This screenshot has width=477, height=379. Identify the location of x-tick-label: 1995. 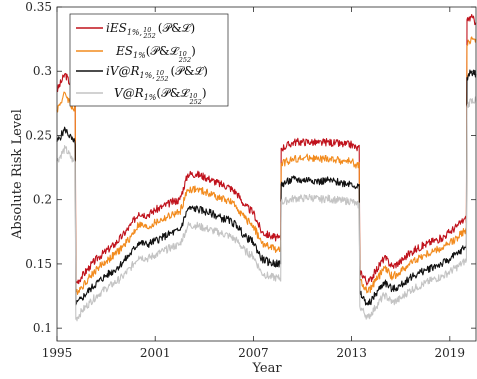
(57, 353).